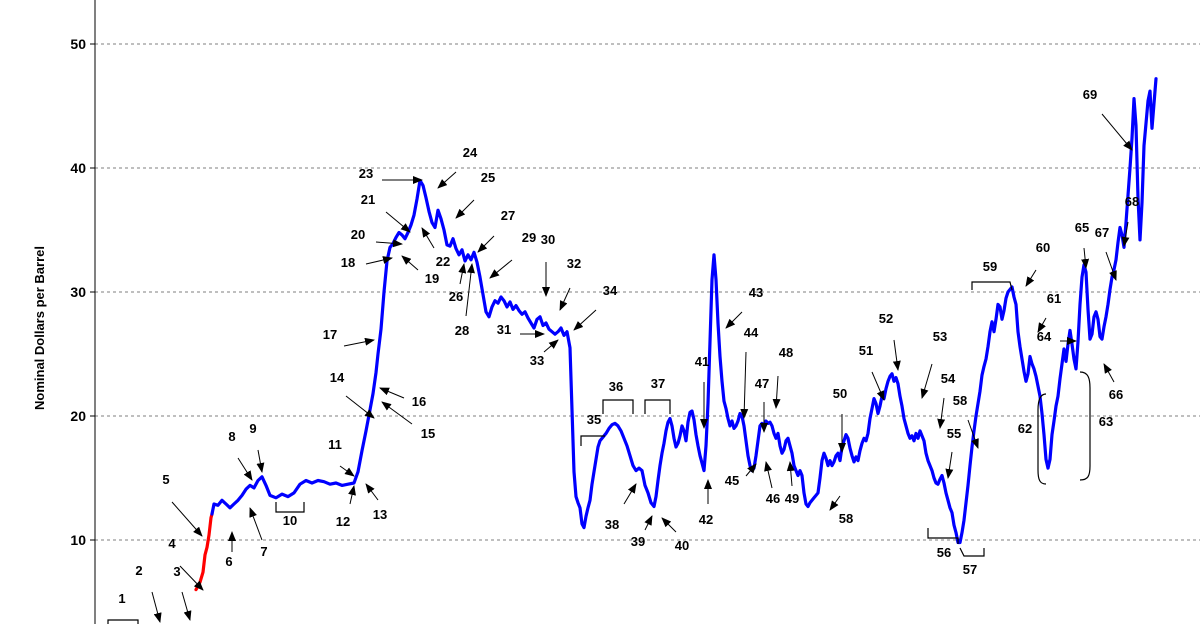 The width and height of the screenshot is (1200, 624). Describe the element at coordinates (78, 540) in the screenshot. I see `y-tick-label-10: 10` at that location.